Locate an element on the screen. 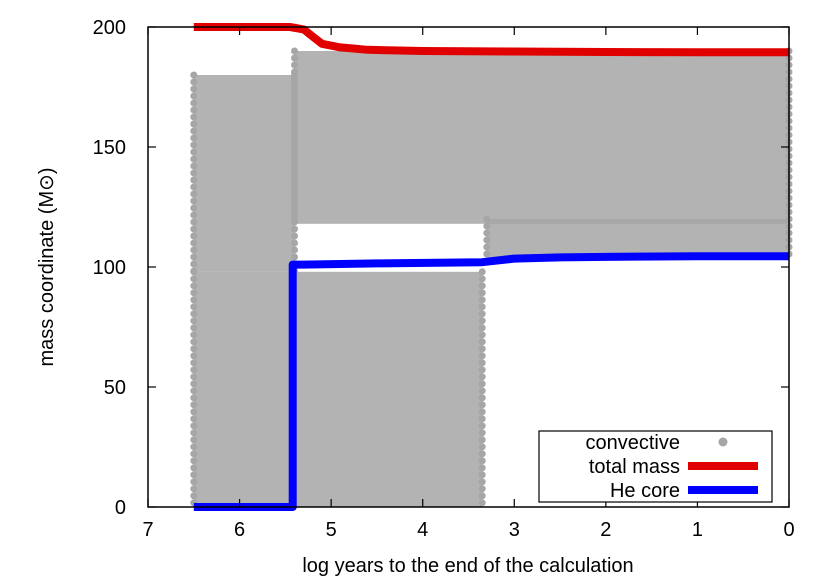 Image resolution: width=830 pixels, height=581 pixels. x-tick-label: 1 is located at coordinates (697, 530).